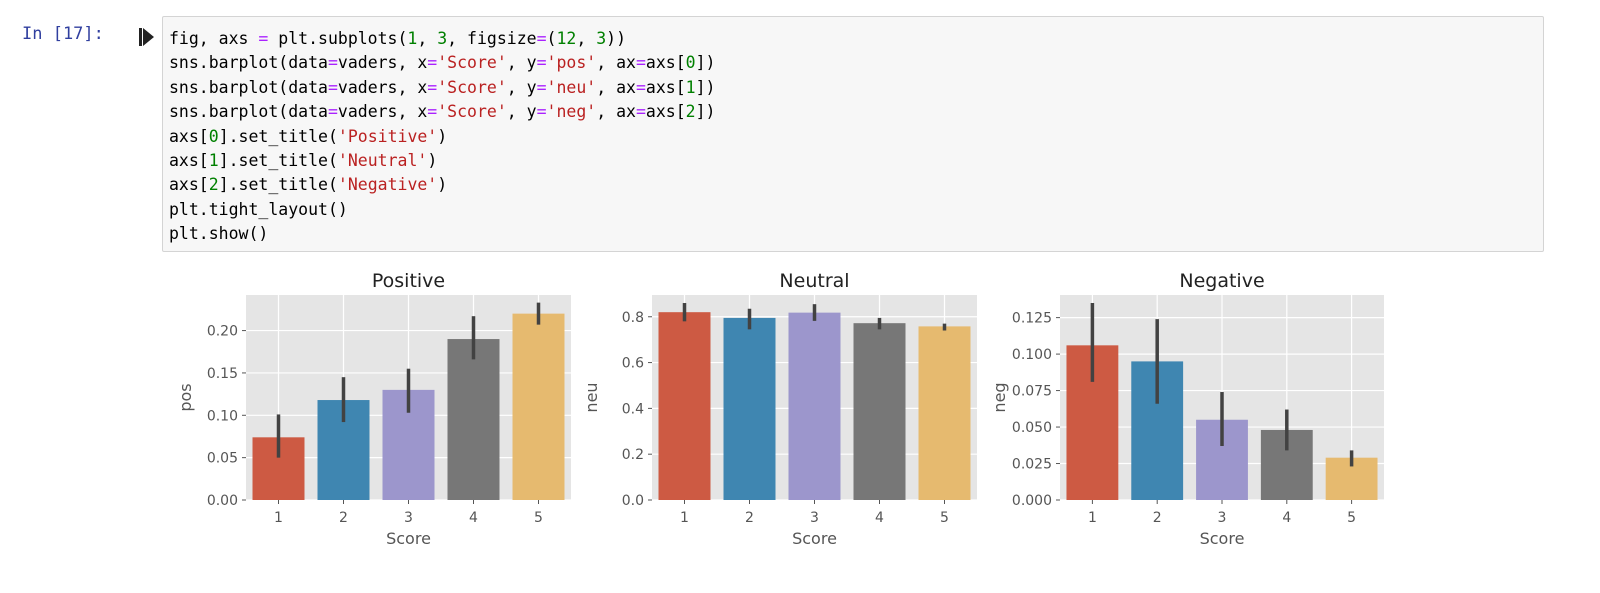  What do you see at coordinates (571, 63) in the screenshot?
I see `code-token: 'pos'` at bounding box center [571, 63].